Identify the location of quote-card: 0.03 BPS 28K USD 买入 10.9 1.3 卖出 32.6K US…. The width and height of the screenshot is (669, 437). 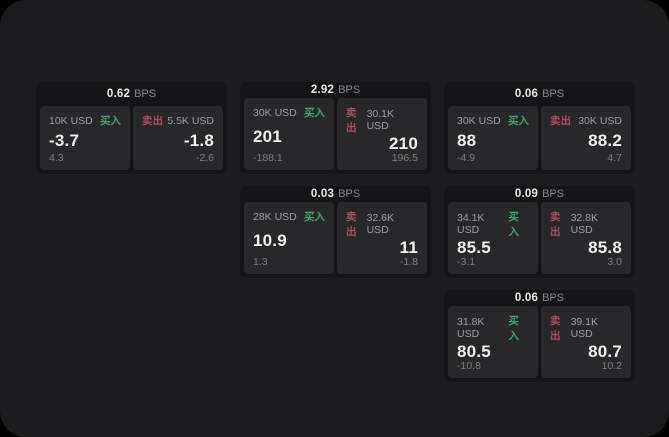
(335, 232).